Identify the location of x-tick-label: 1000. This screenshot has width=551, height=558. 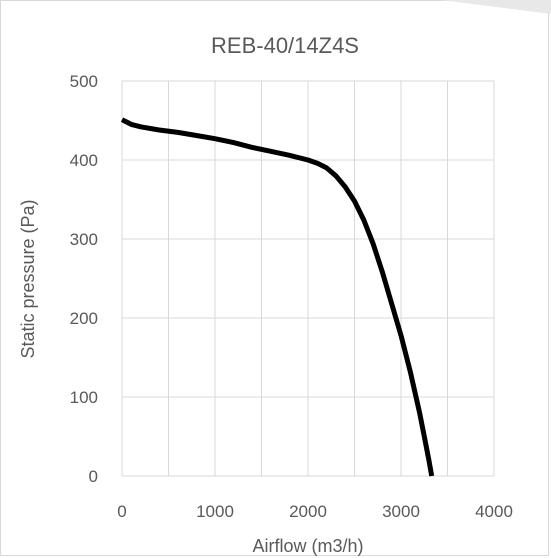
(215, 511).